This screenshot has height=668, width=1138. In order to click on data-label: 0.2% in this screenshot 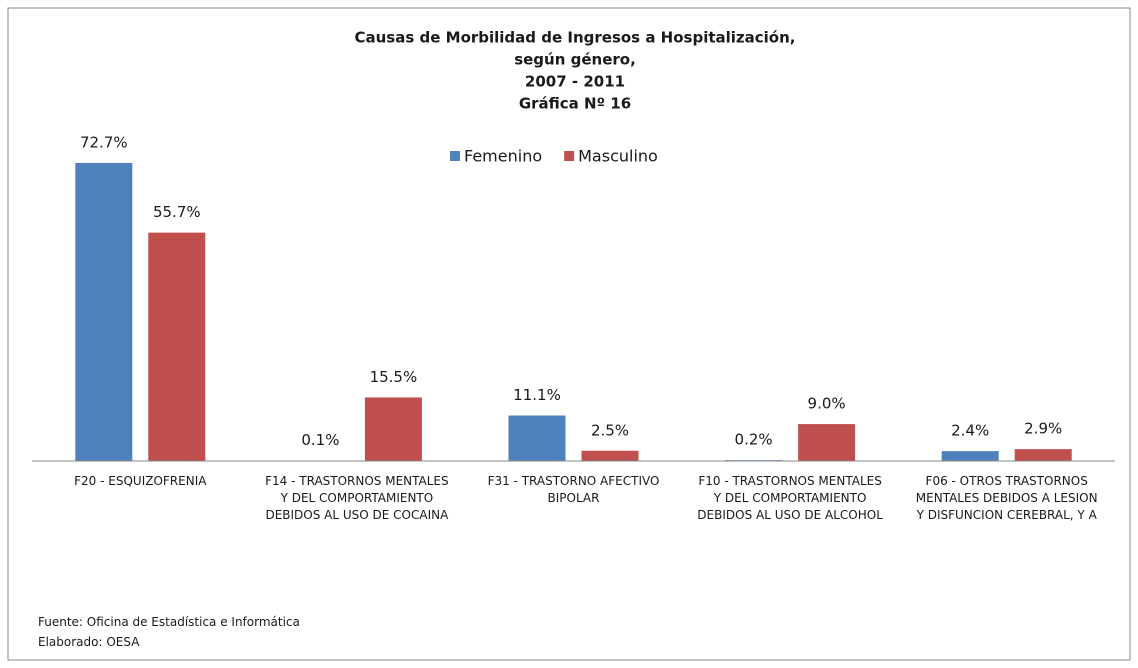, I will do `click(754, 440)`.